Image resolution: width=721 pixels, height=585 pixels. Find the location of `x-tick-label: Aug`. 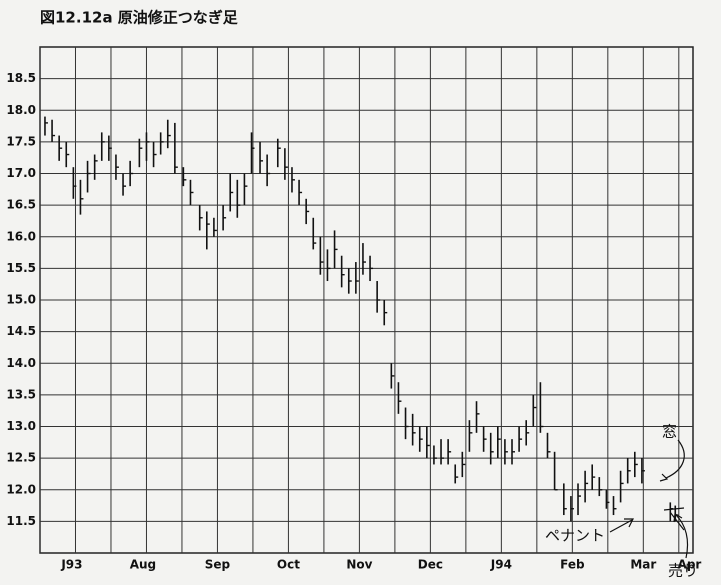

x-tick-label: Aug is located at coordinates (143, 565).